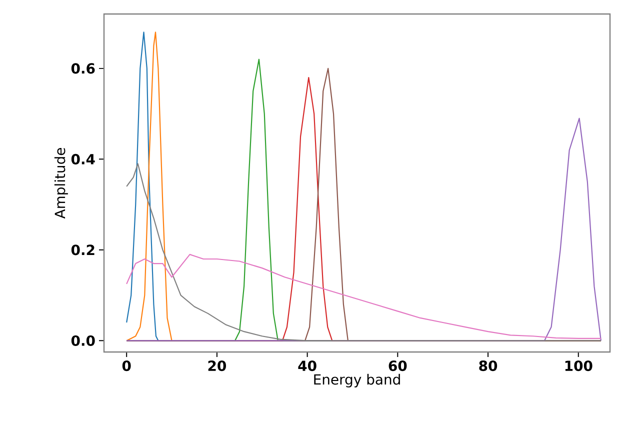 This screenshot has height=423, width=630. I want to click on x-tick-label: 100, so click(578, 366).